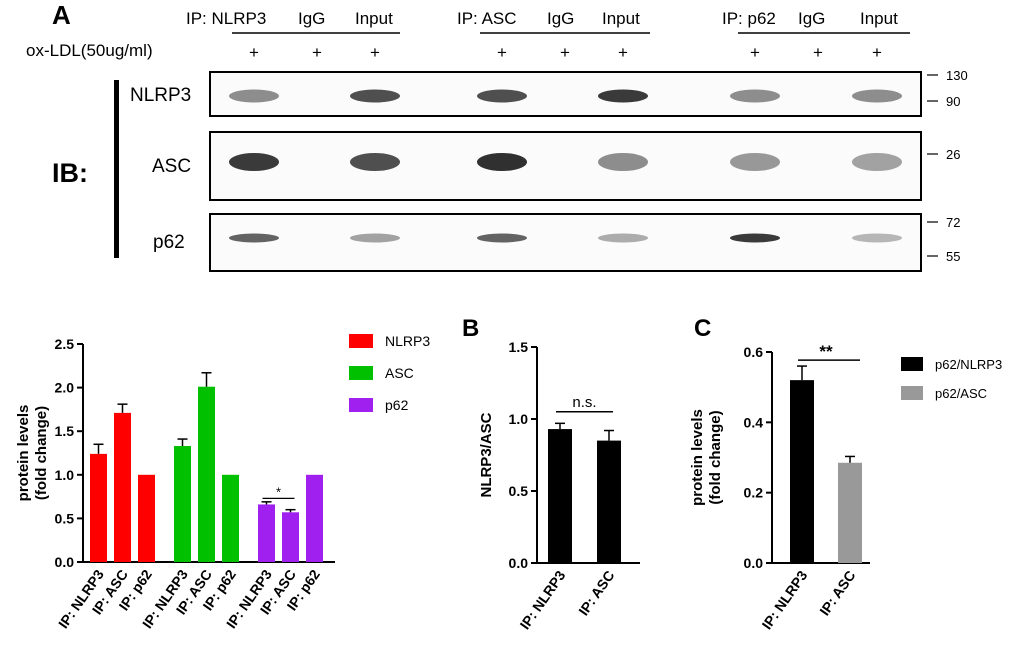 The image size is (1020, 646). What do you see at coordinates (968, 364) in the screenshot?
I see `legend-label: p62/NLRP3` at bounding box center [968, 364].